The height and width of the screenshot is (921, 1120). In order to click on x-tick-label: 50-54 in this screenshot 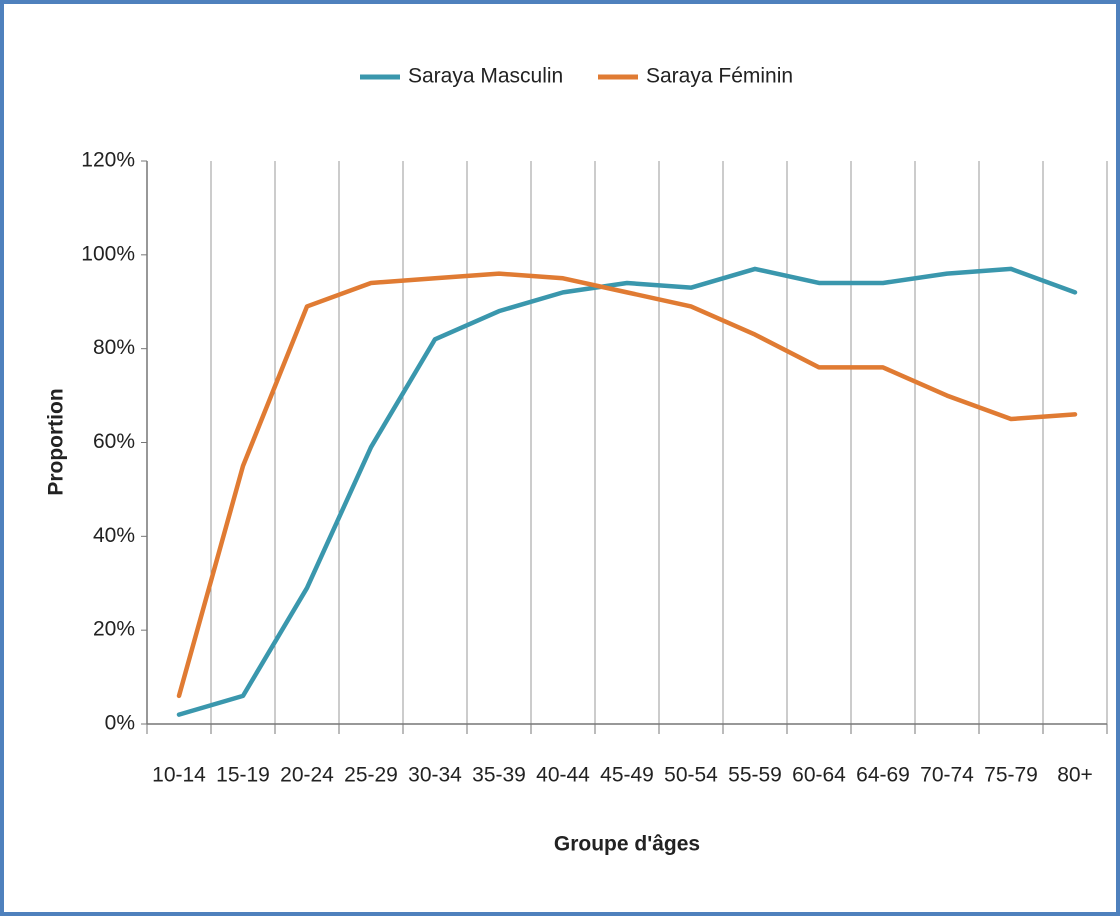, I will do `click(691, 775)`.